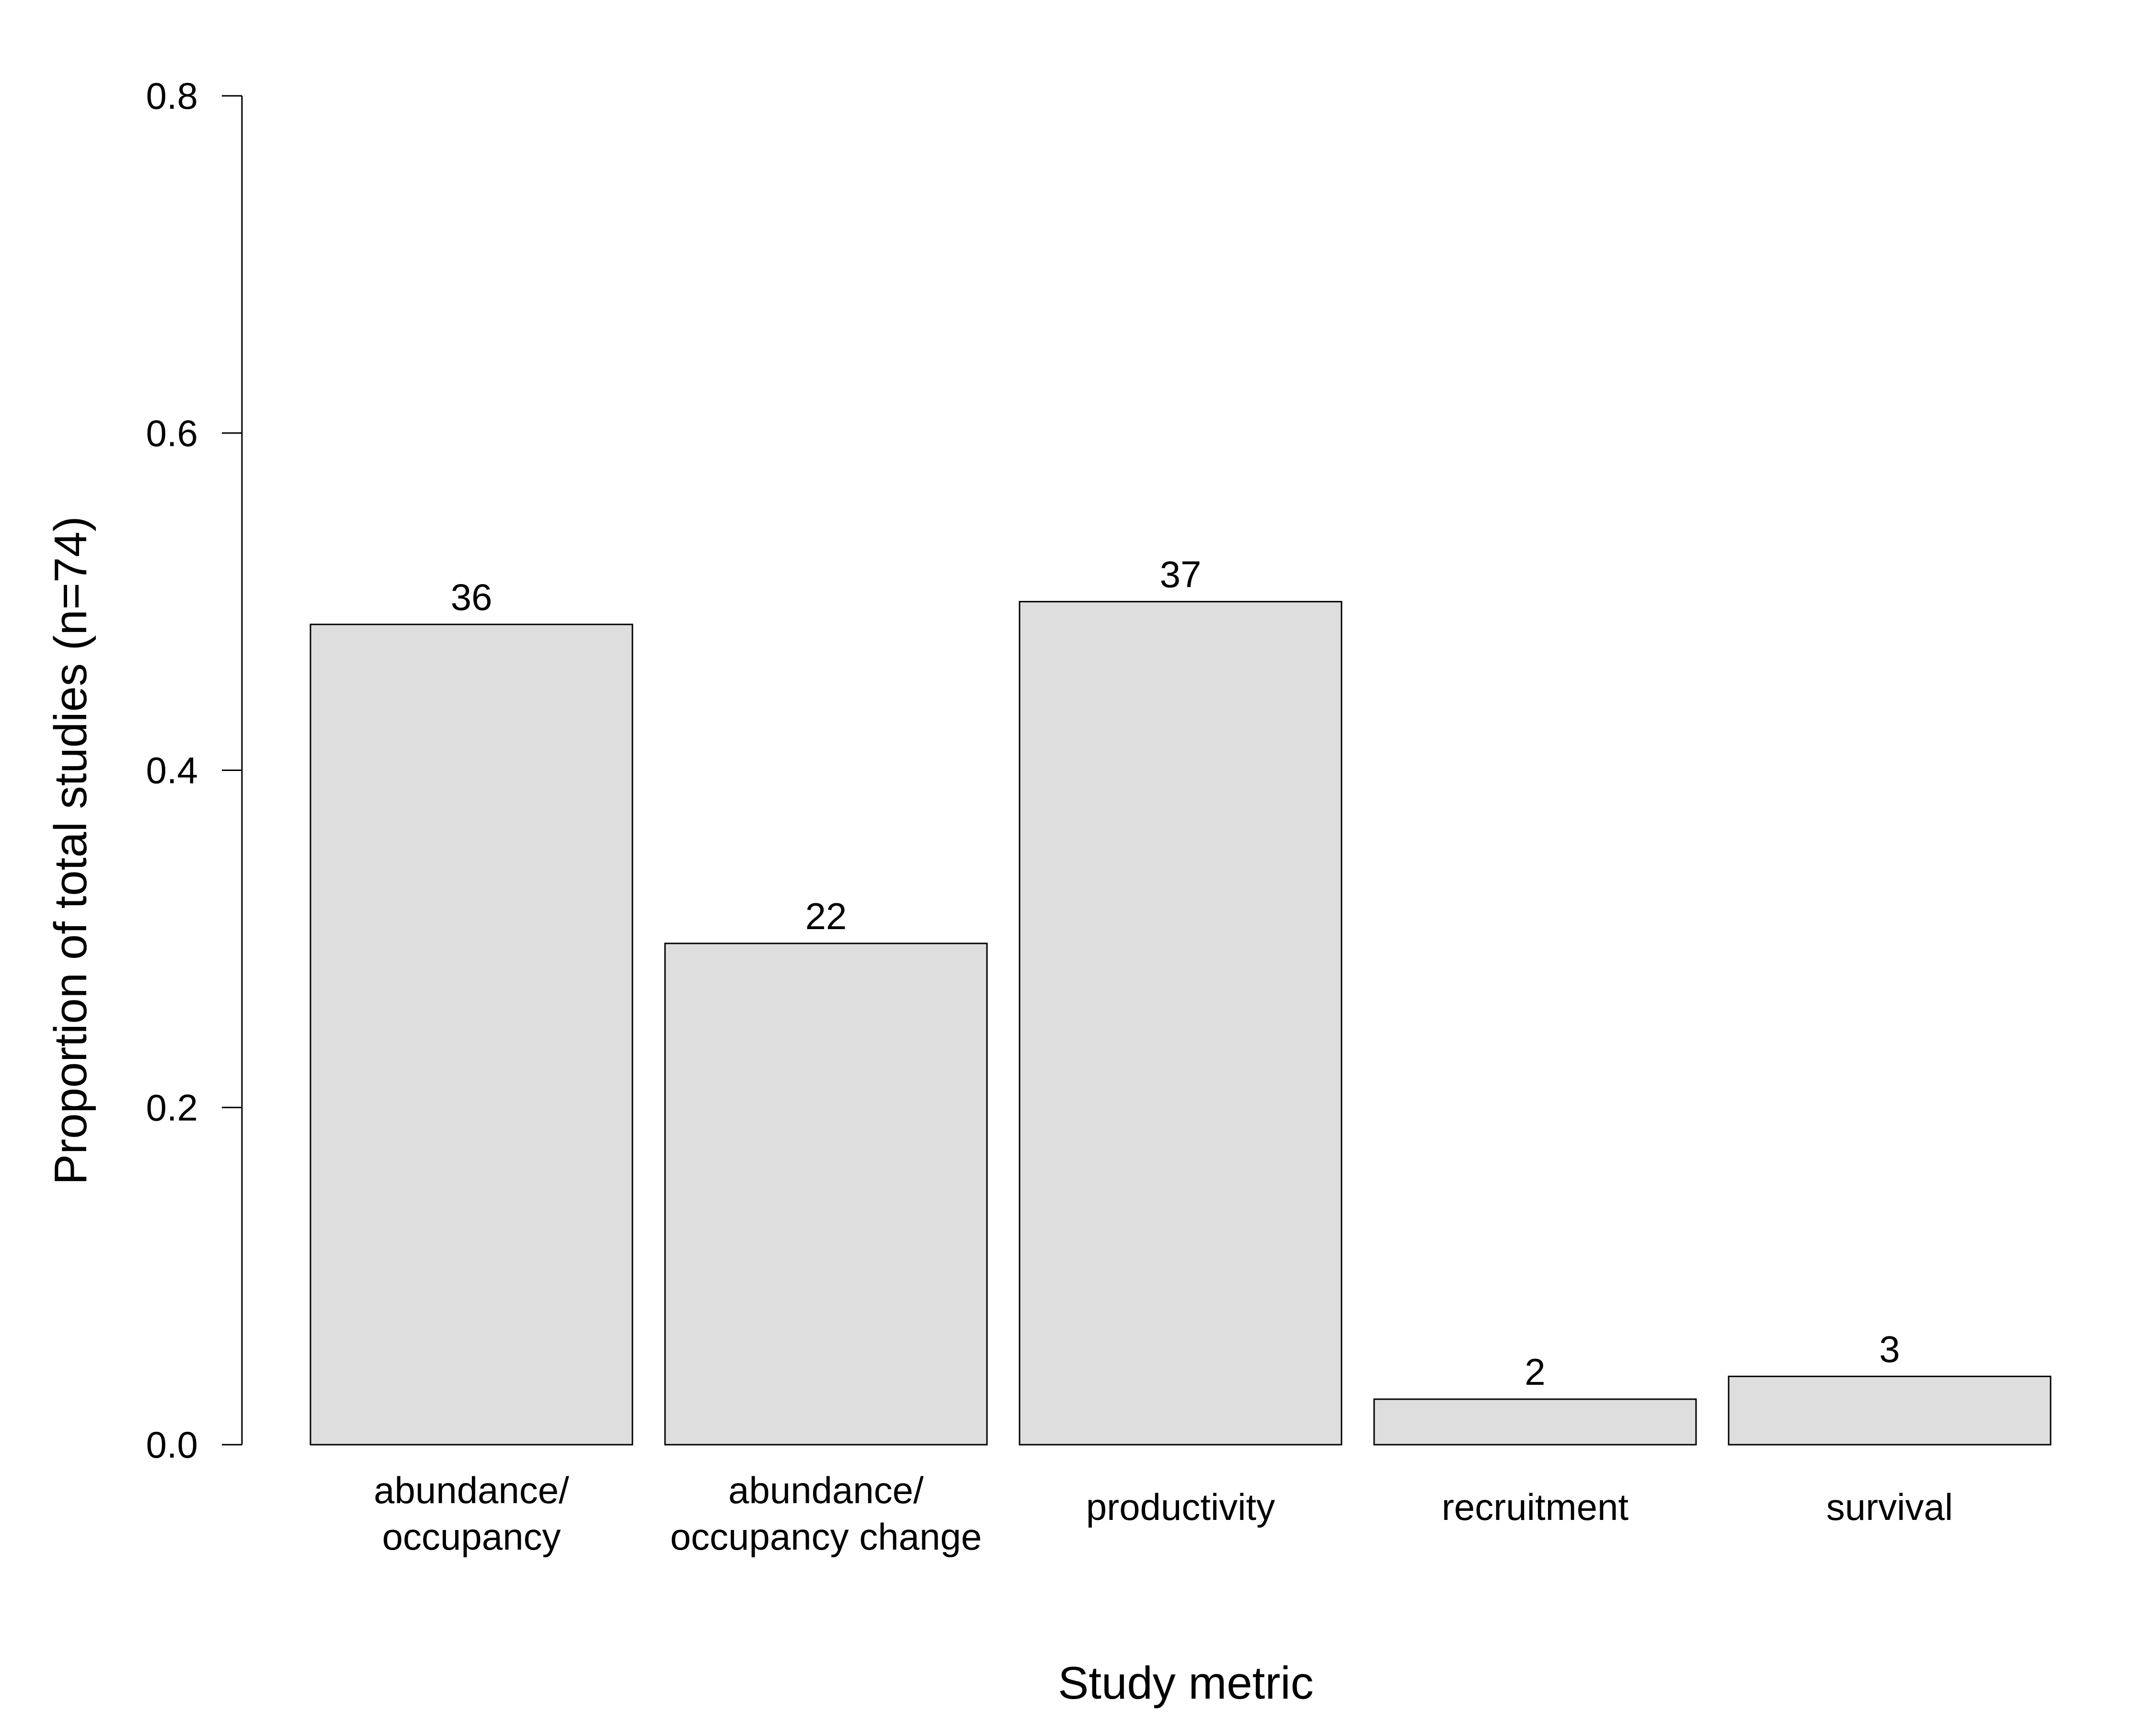 Image resolution: width=2156 pixels, height=1725 pixels. I want to click on category-label: occupancy, so click(471, 1537).